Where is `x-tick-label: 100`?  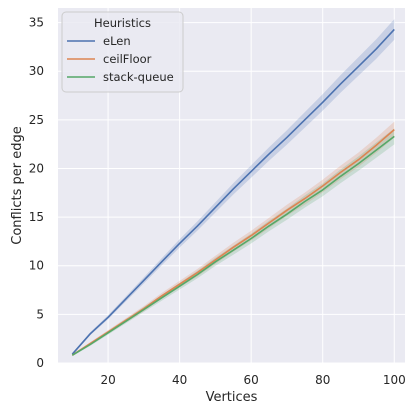 x-tick-label: 100 is located at coordinates (394, 380).